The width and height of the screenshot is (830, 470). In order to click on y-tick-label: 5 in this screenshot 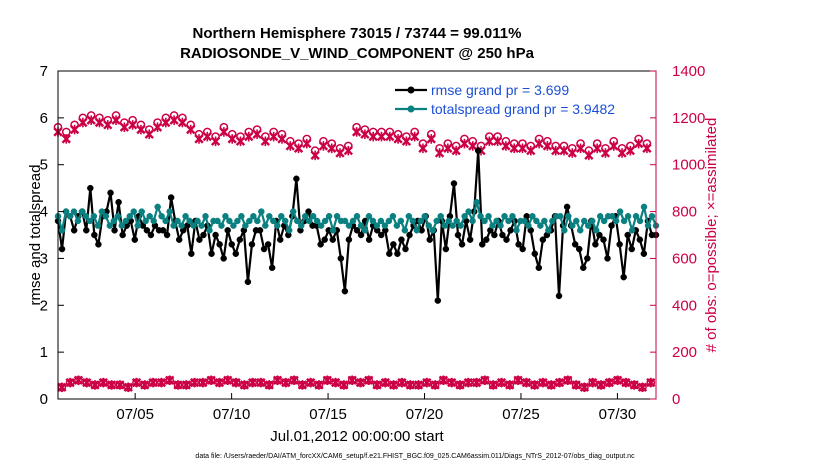, I will do `click(44, 165)`.